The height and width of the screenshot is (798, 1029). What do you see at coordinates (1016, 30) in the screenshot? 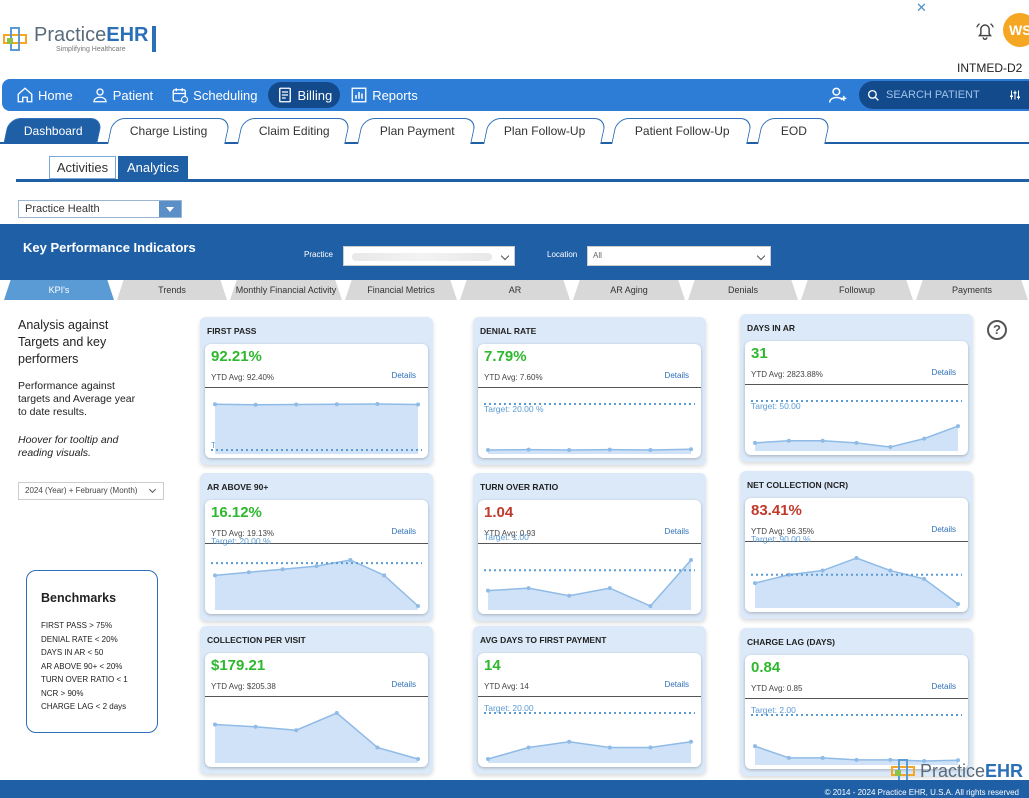
I see `user-avatar: WS` at bounding box center [1016, 30].